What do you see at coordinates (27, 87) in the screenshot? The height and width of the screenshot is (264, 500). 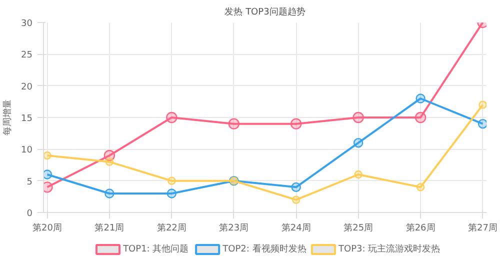 I see `y-tick-label: 20` at bounding box center [27, 87].